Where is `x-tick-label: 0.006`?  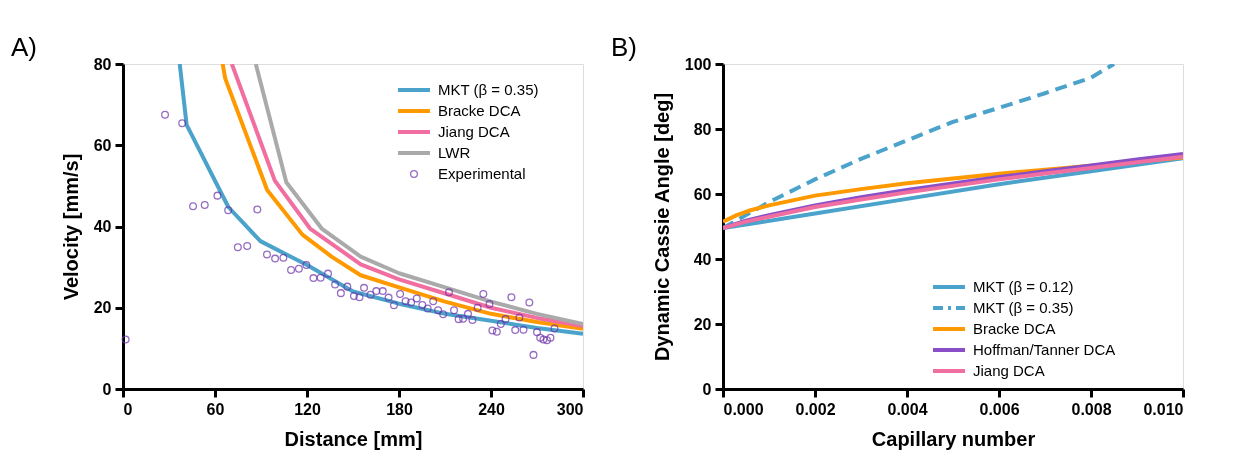
x-tick-label: 0.006 is located at coordinates (999, 409).